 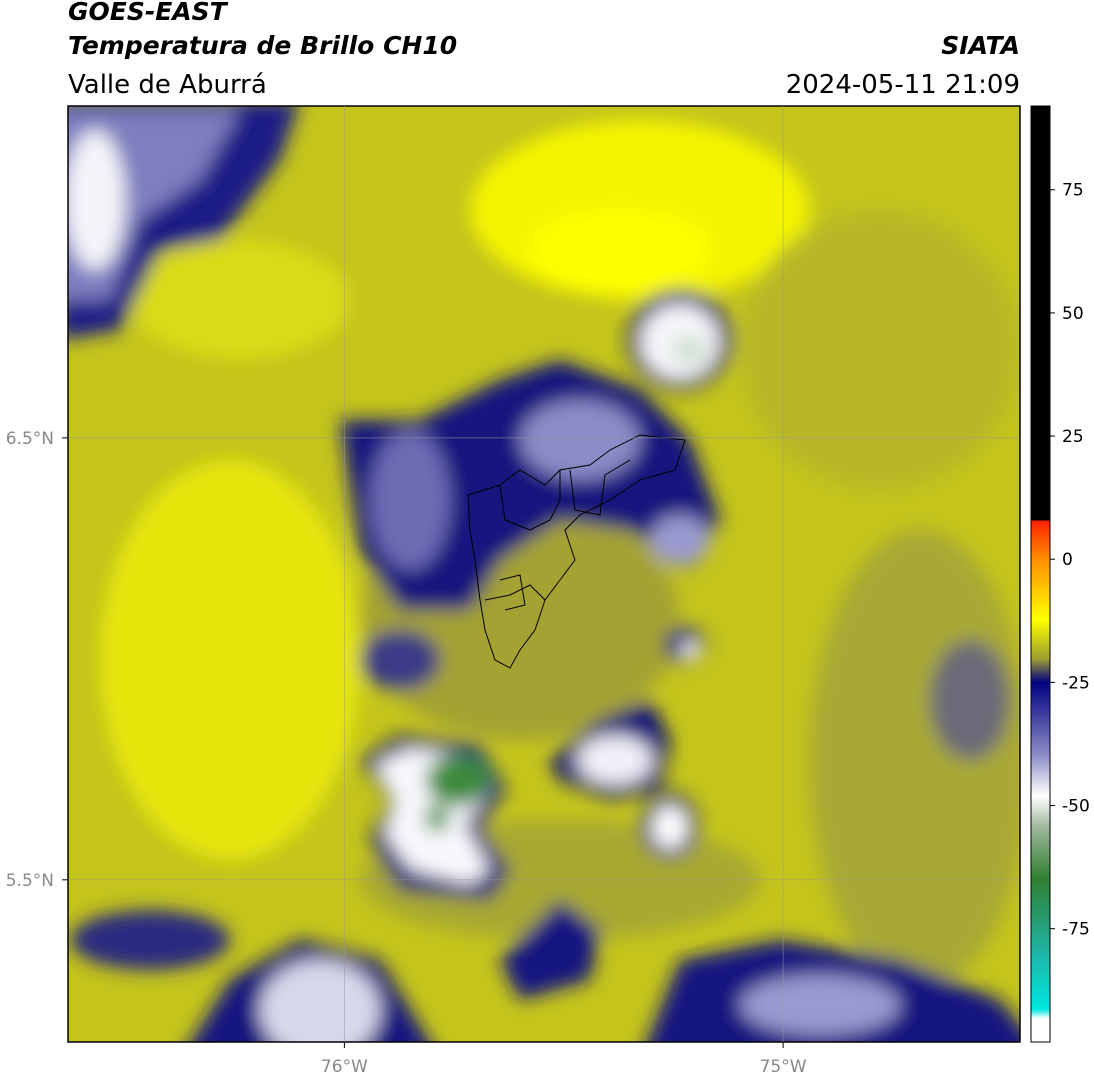 I want to click on colorbar-tick-label: -50, so click(x=1076, y=807).